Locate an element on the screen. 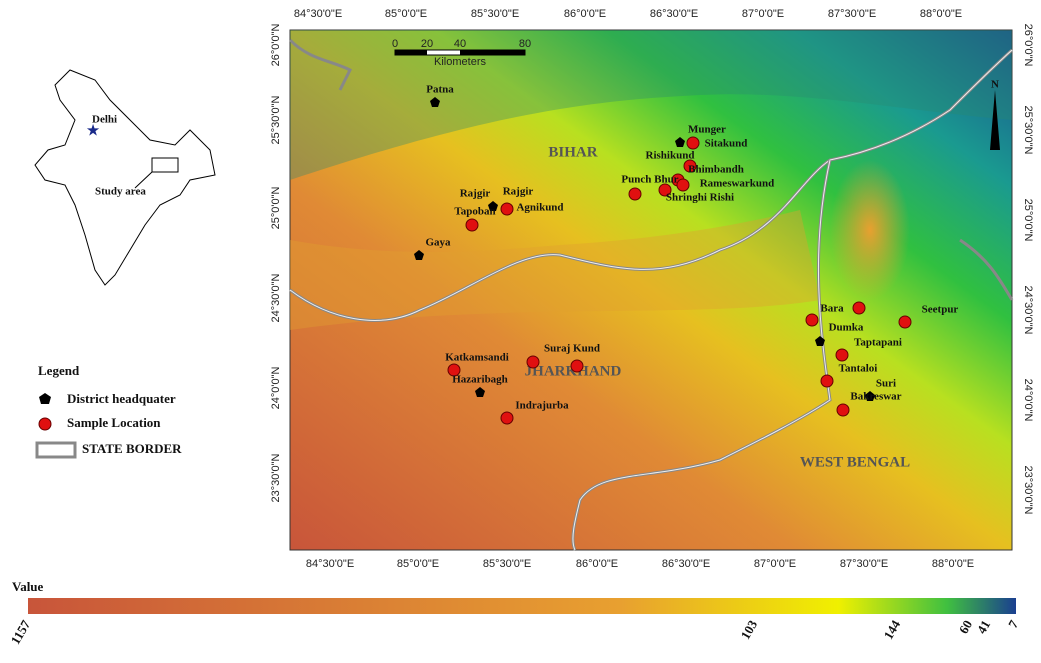  scale-tick: 20 is located at coordinates (427, 44).